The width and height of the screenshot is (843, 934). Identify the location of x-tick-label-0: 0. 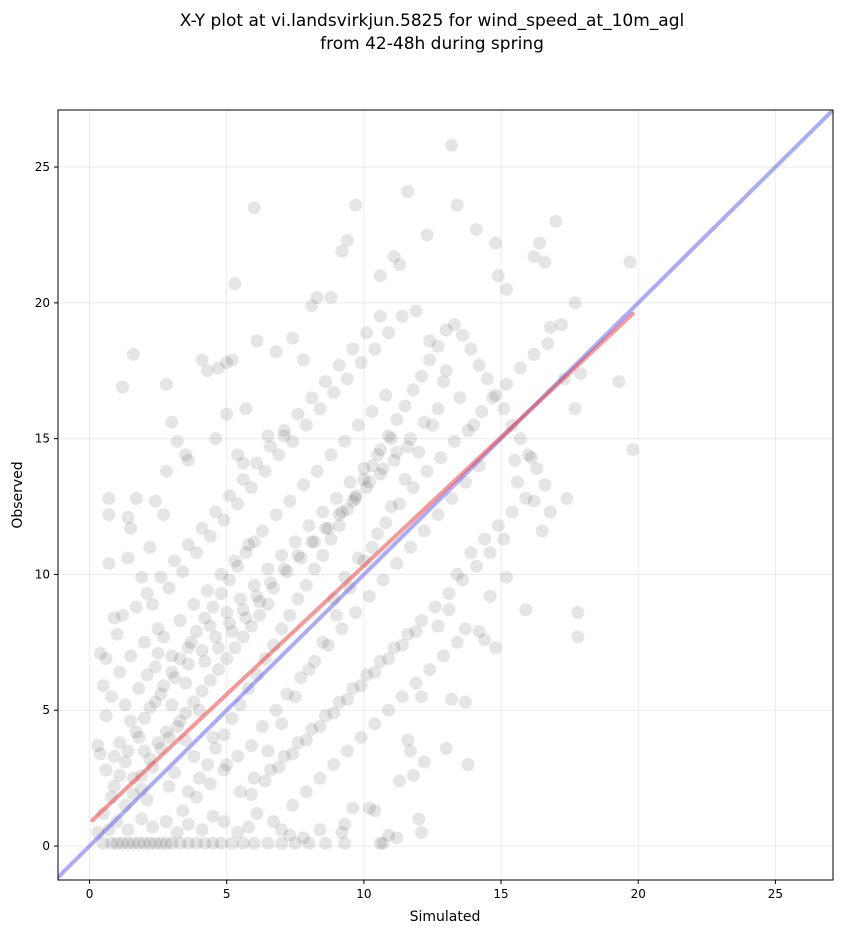
(90, 894).